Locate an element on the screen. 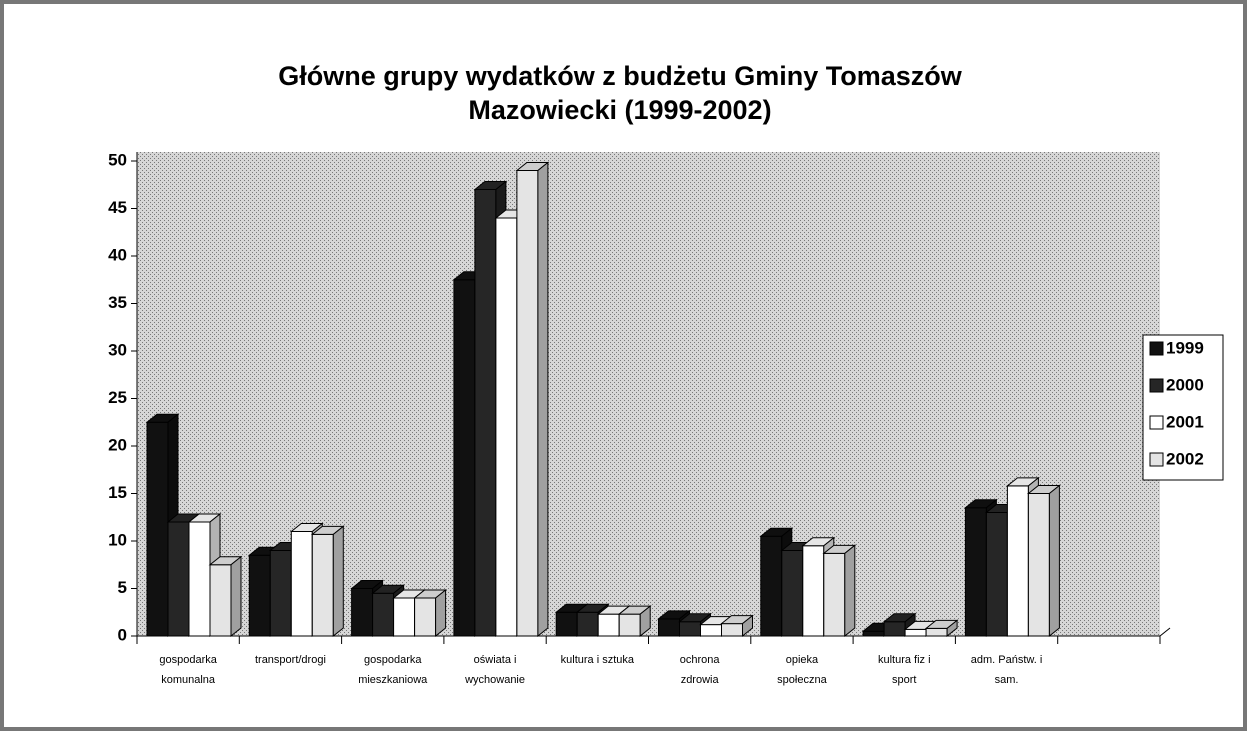 The image size is (1247, 731). x-tick-label: gospodarka mieszkaniowa is located at coordinates (393, 670).